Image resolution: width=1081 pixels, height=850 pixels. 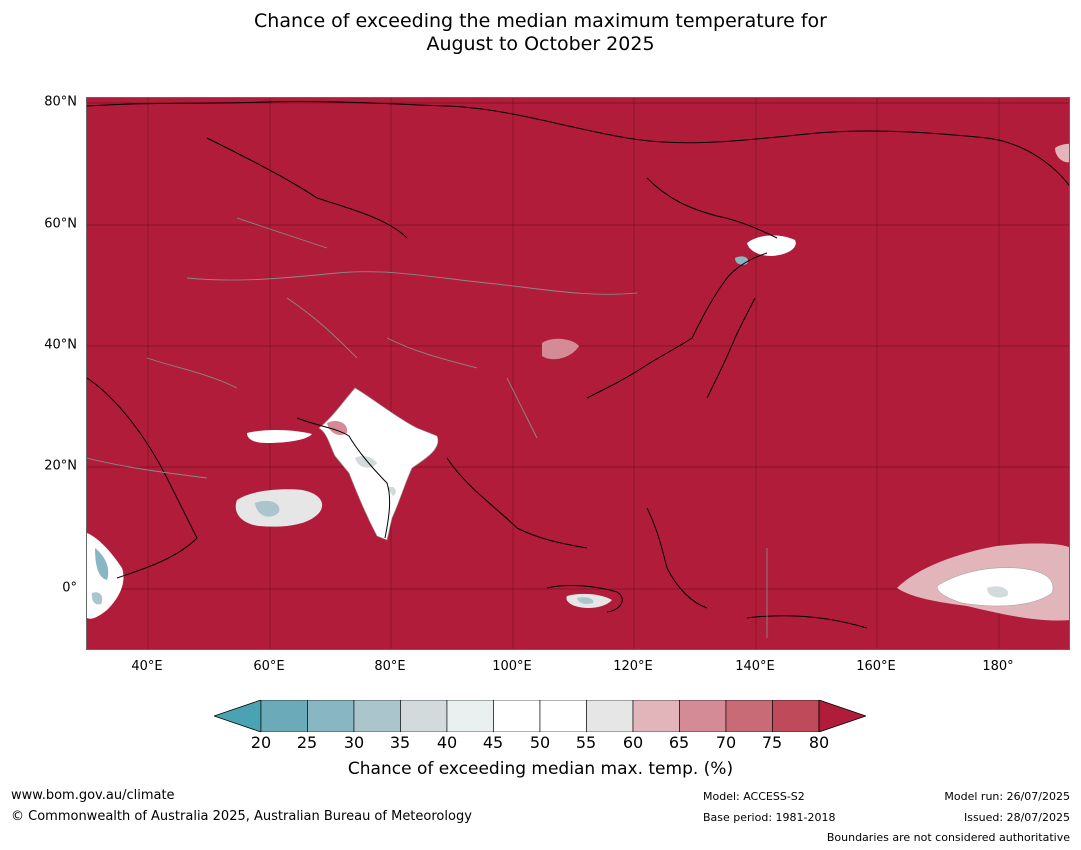 I want to click on colorbar, so click(x=540, y=716).